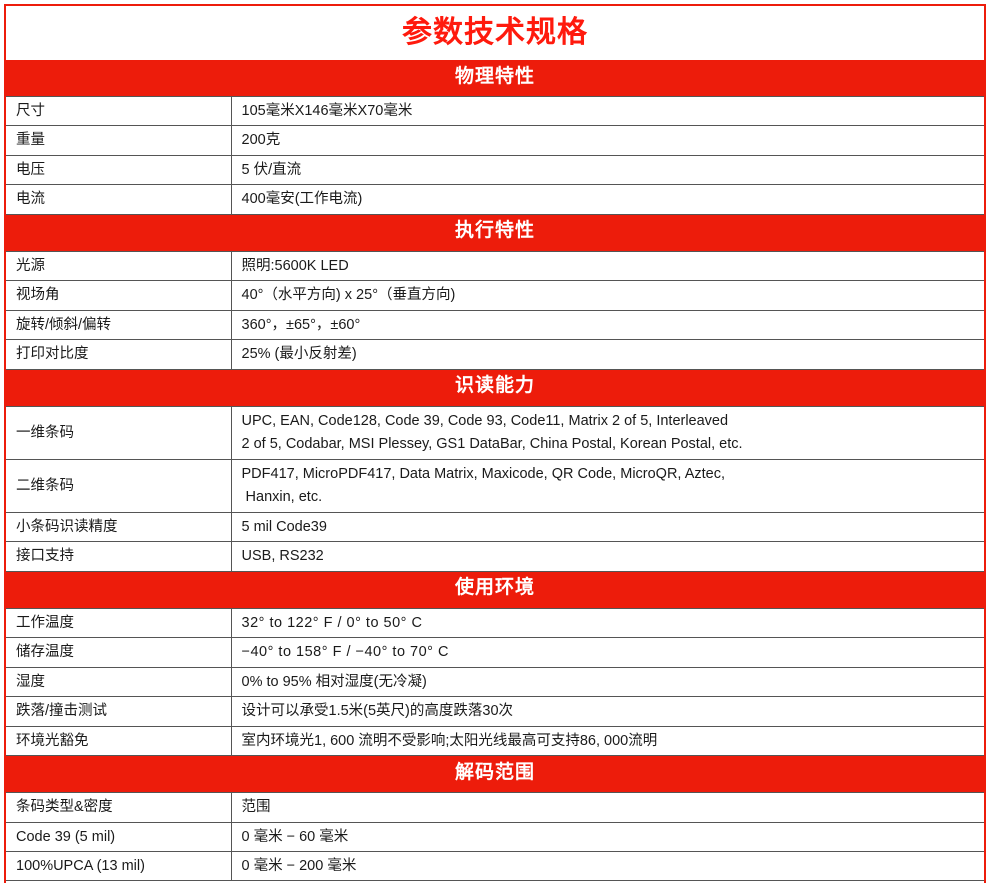  What do you see at coordinates (118, 652) in the screenshot?
I see `row-label: 储存温度` at bounding box center [118, 652].